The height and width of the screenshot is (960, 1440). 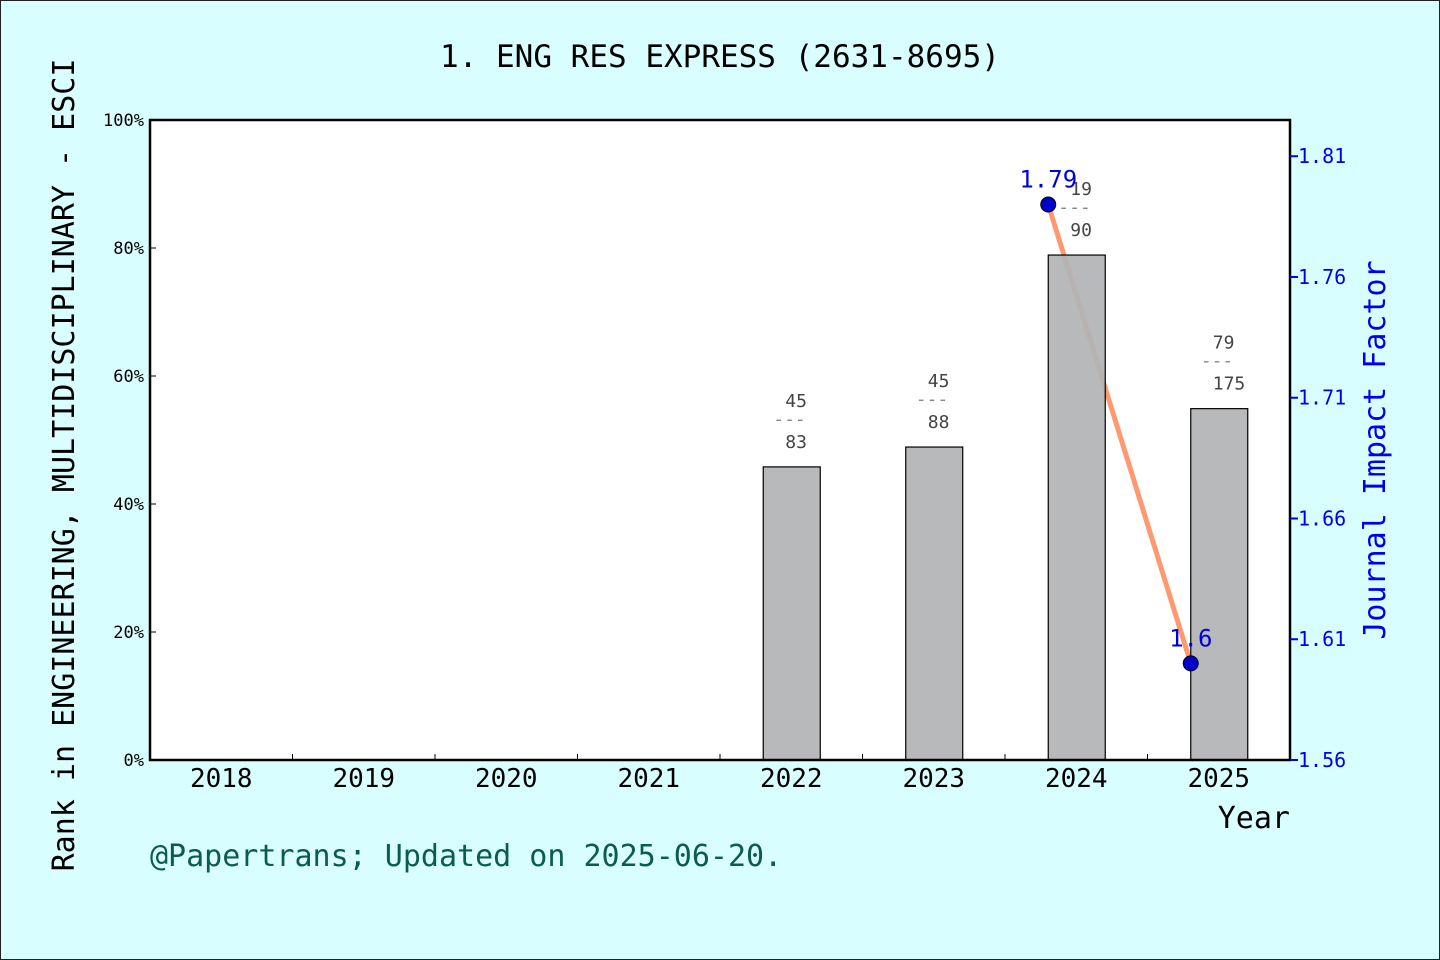 What do you see at coordinates (128, 505) in the screenshot?
I see `left-tick-label: 40%` at bounding box center [128, 505].